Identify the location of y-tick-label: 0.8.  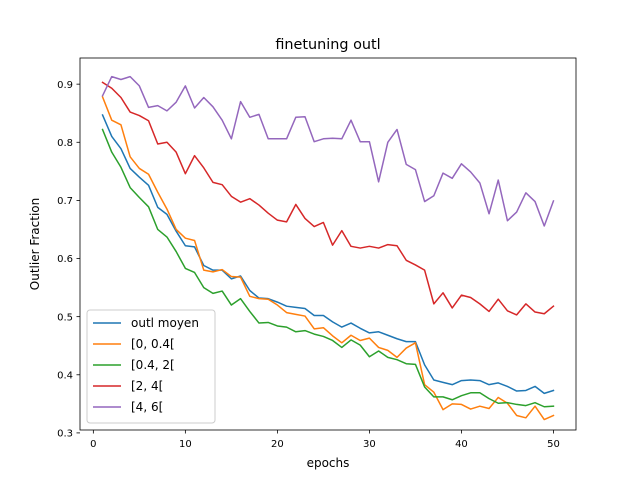
(65, 143).